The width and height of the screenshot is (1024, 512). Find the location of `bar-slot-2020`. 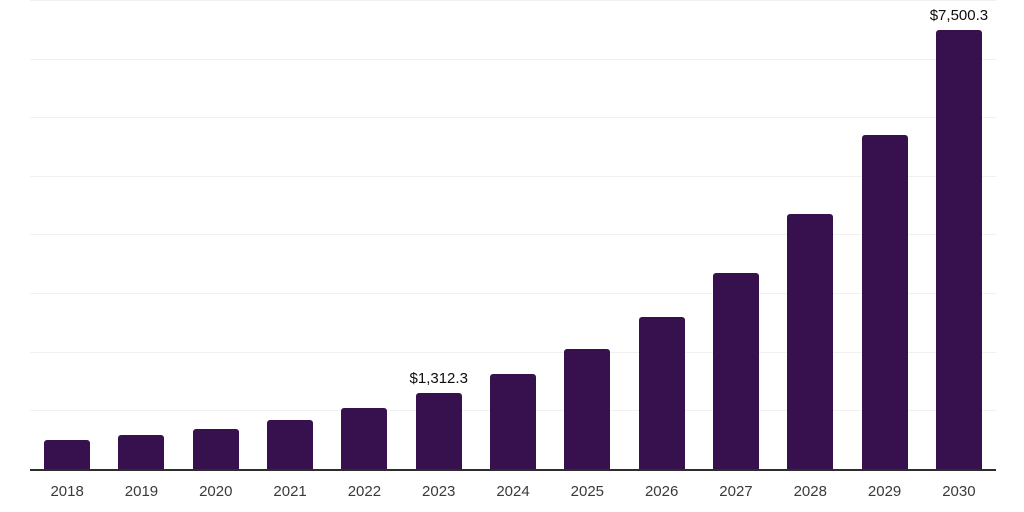

bar-slot-2020 is located at coordinates (216, 235).